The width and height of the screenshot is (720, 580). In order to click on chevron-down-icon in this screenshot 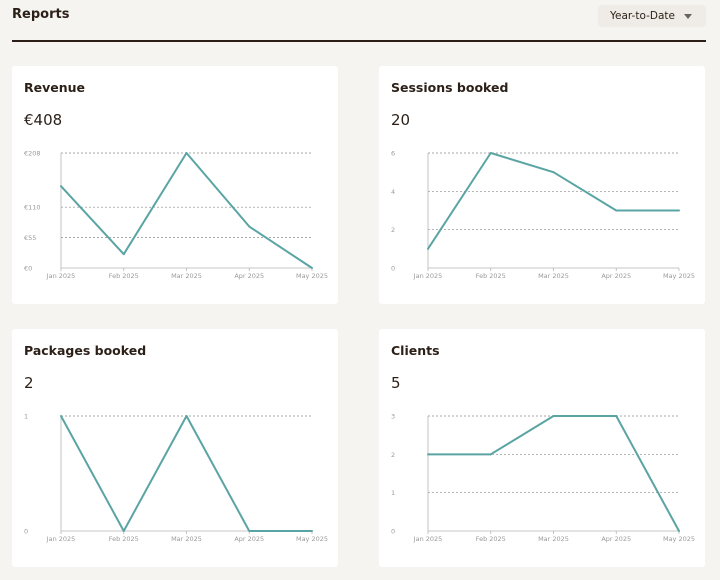, I will do `click(688, 16)`.